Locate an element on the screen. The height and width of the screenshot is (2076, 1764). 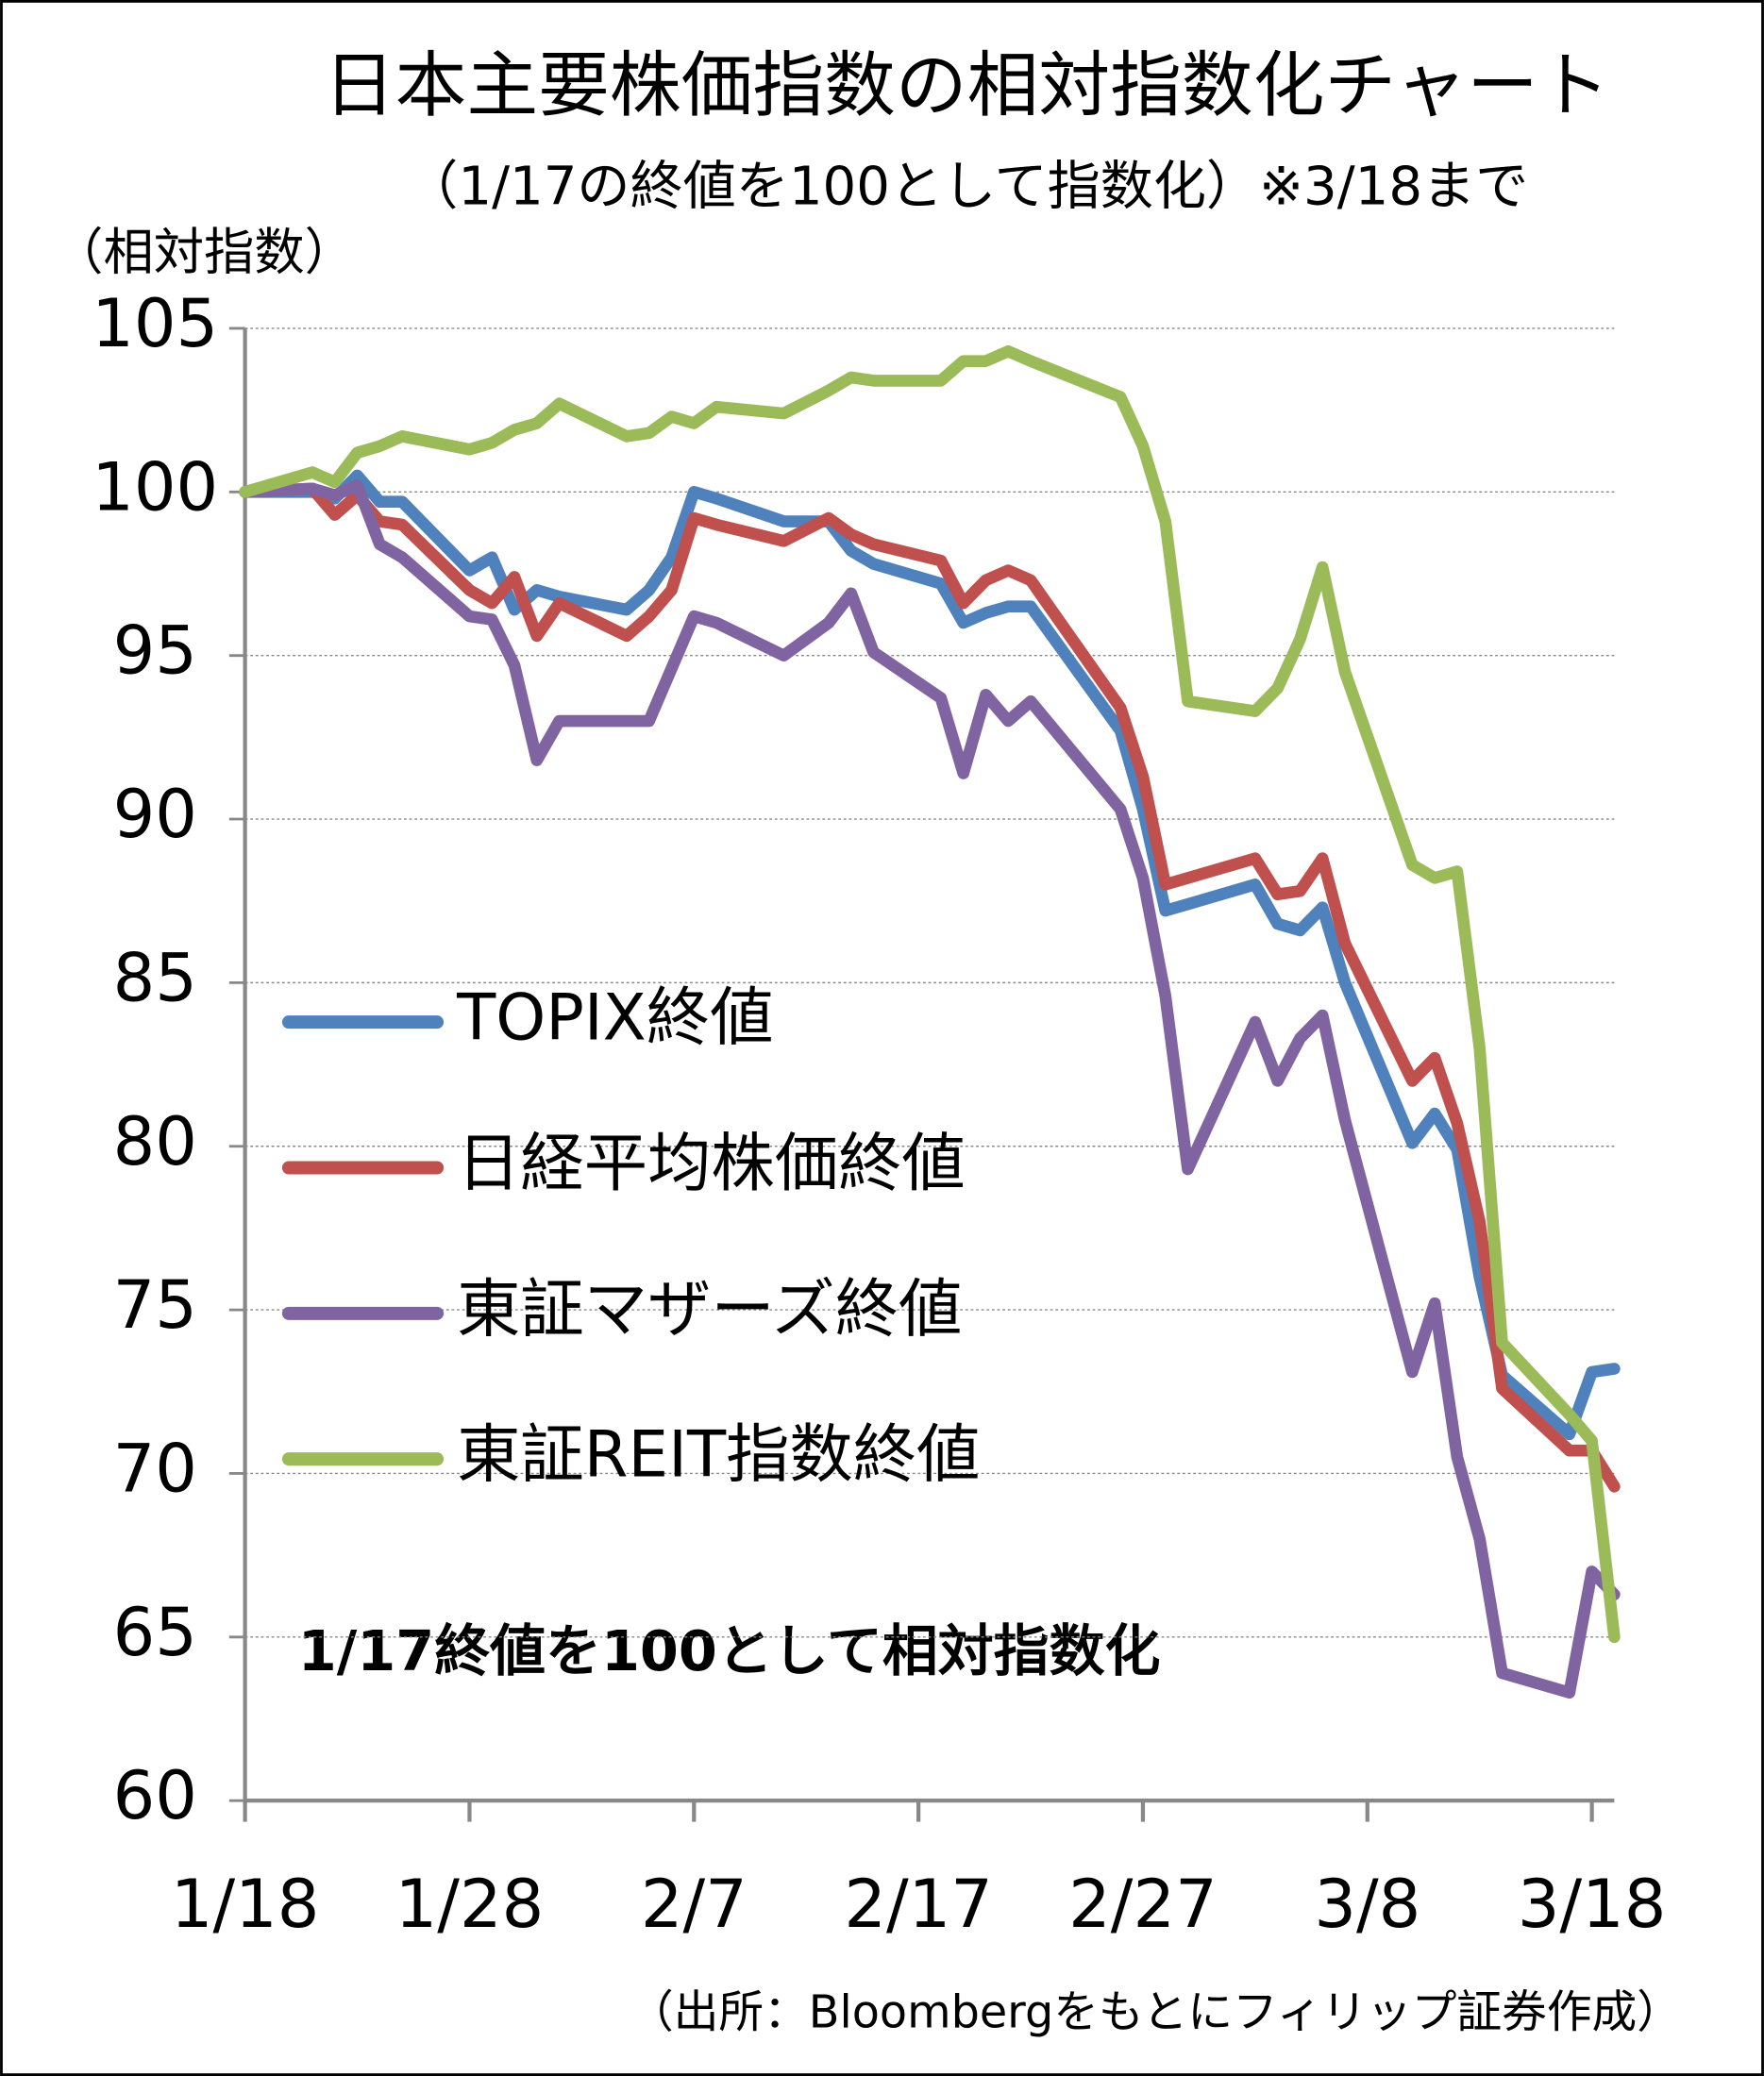
legend-label: 日経平均株価終値 is located at coordinates (711, 1163).